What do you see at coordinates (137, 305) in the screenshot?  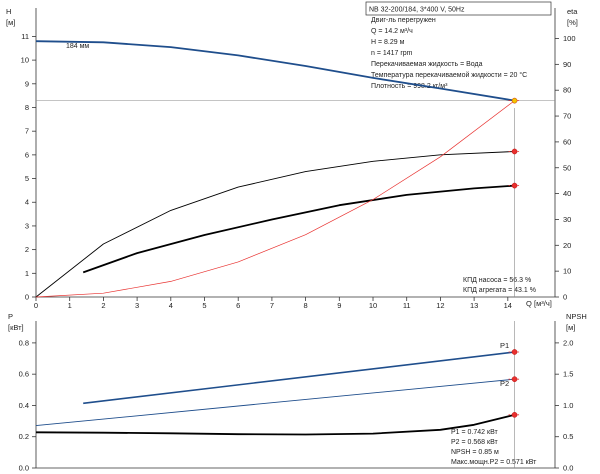 I see `x-tick-label: 3` at bounding box center [137, 305].